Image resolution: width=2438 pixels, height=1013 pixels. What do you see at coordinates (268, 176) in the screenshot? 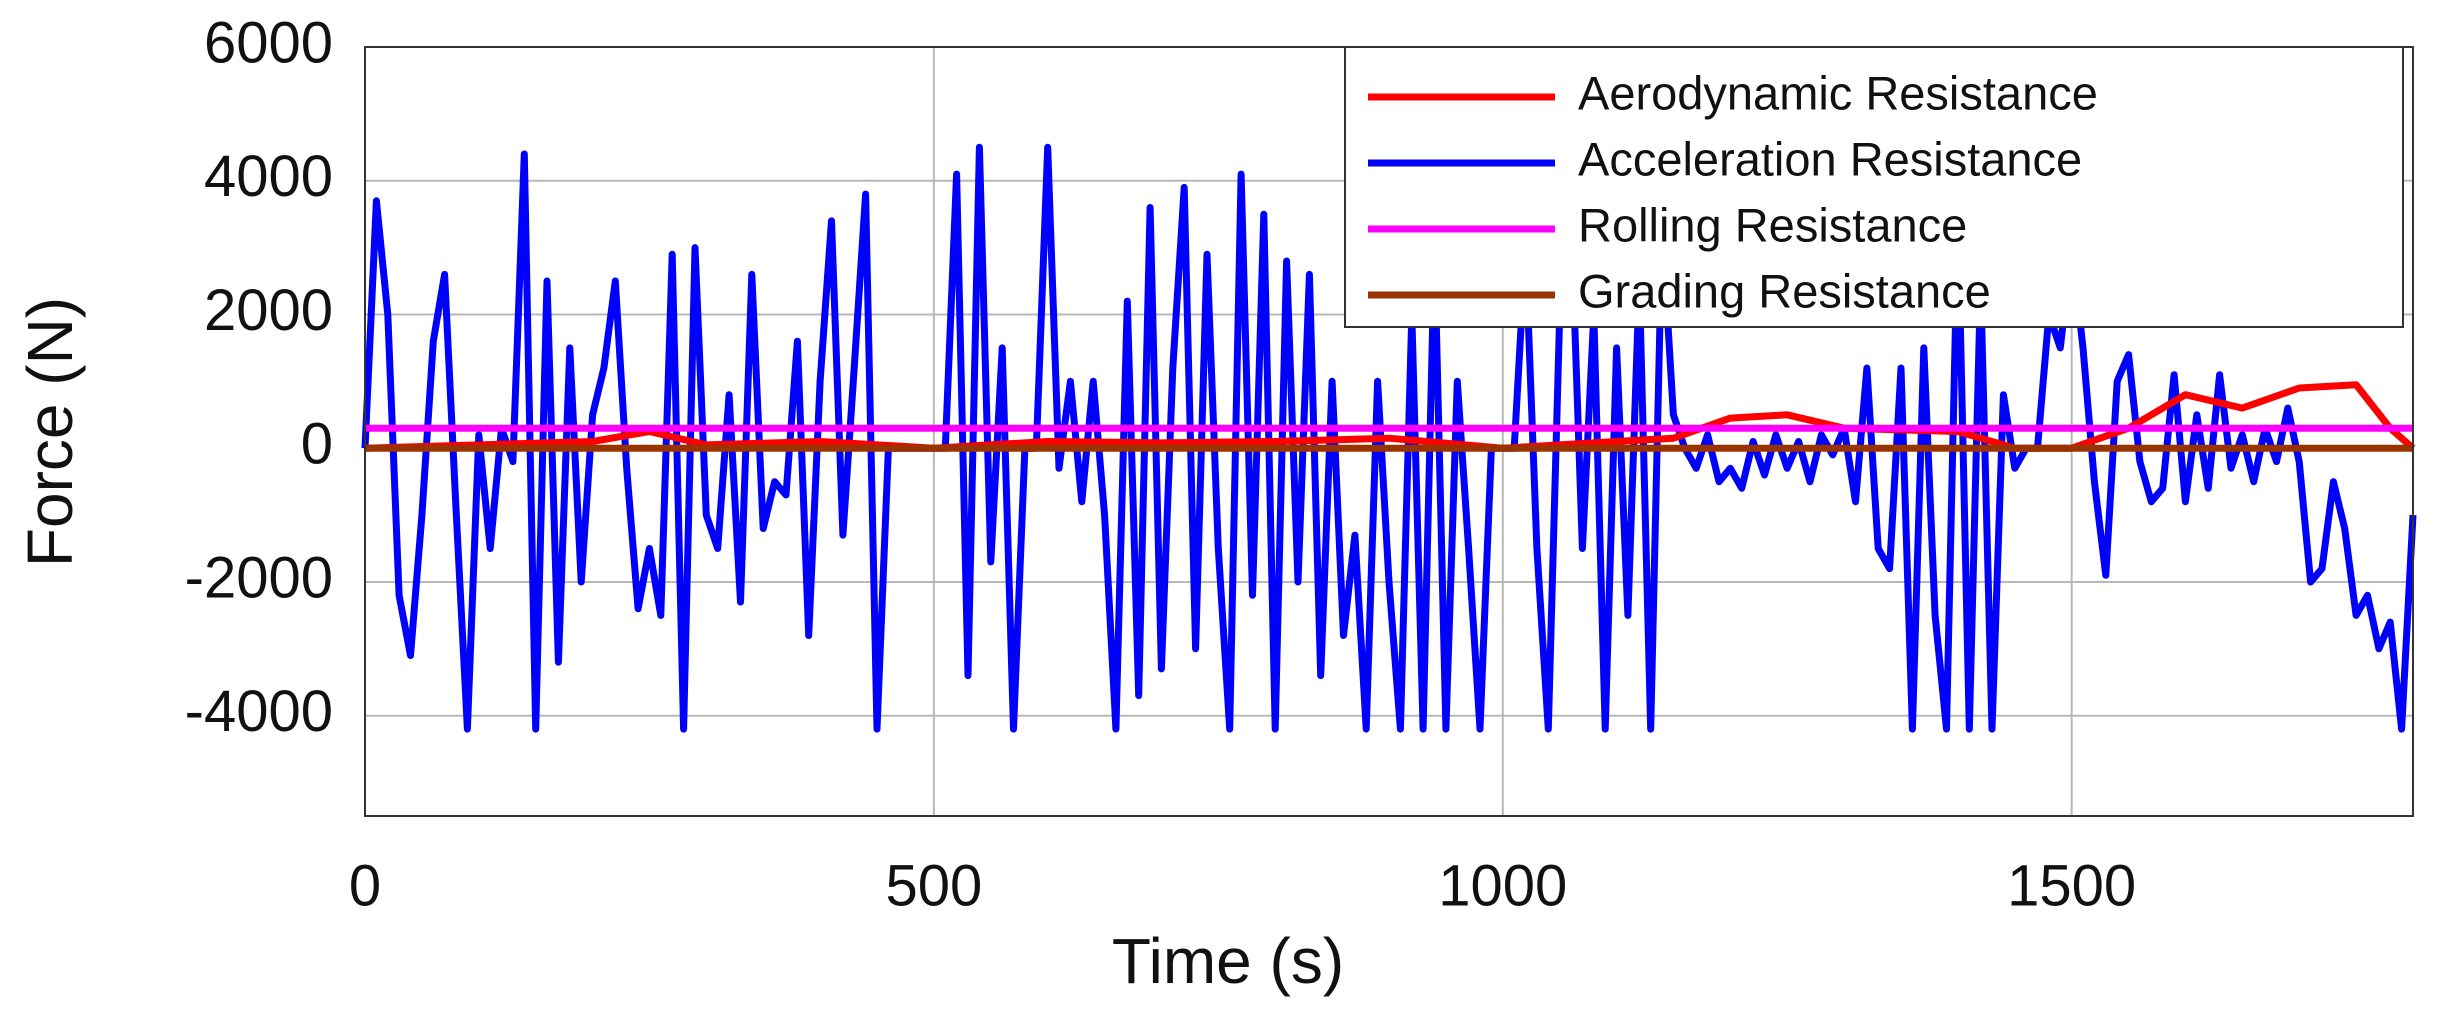
I see `y-tick-label: 4000` at bounding box center [268, 176].